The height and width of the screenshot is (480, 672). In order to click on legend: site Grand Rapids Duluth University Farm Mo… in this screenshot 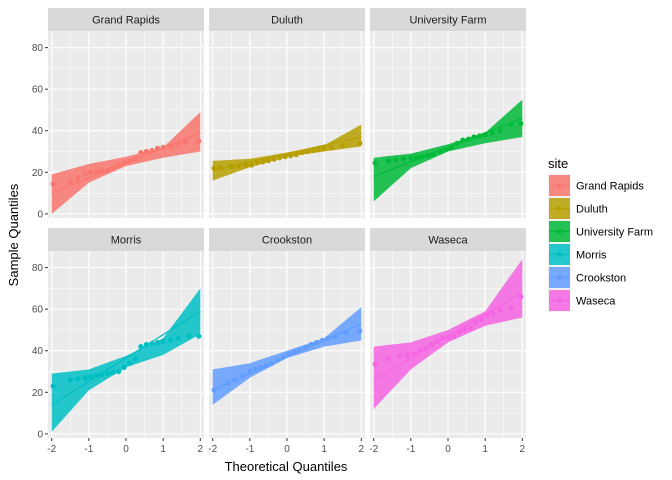, I will do `click(600, 234)`.